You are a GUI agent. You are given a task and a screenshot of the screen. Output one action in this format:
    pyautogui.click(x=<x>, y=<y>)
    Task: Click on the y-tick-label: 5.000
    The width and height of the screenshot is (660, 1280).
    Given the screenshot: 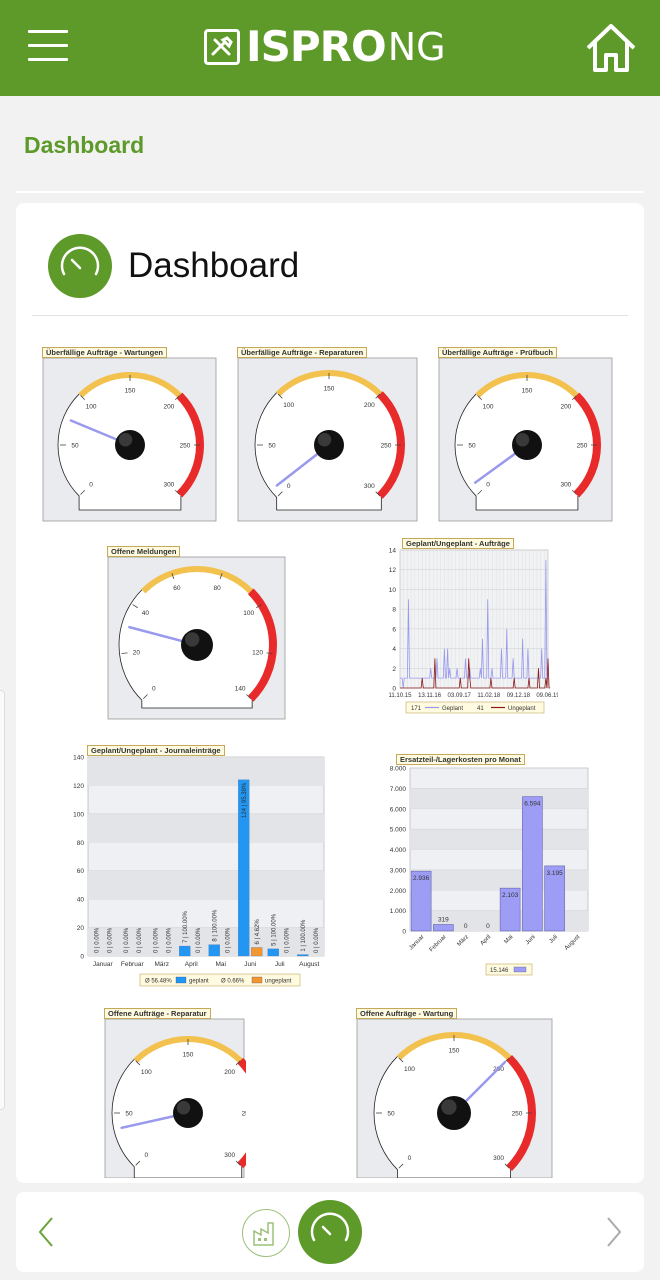 What is the action you would take?
    pyautogui.click(x=398, y=830)
    